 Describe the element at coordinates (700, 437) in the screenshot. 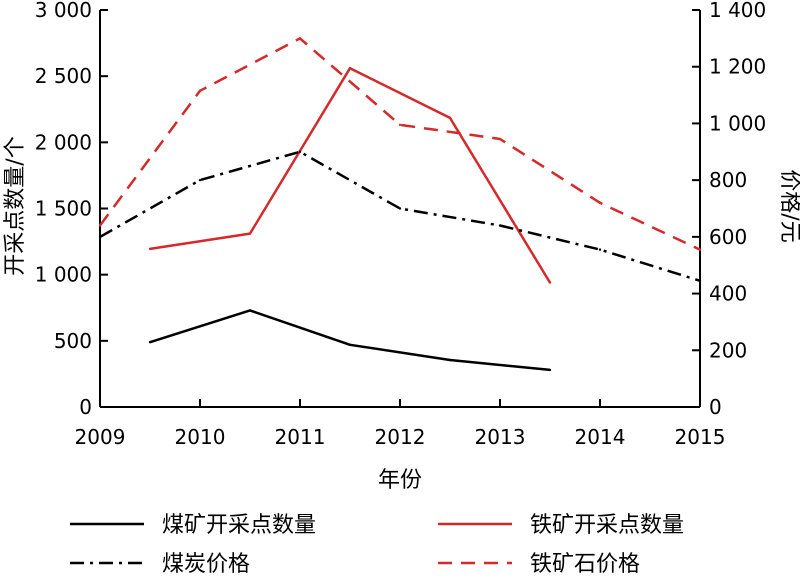

I see `x-tick-label: 2015` at that location.